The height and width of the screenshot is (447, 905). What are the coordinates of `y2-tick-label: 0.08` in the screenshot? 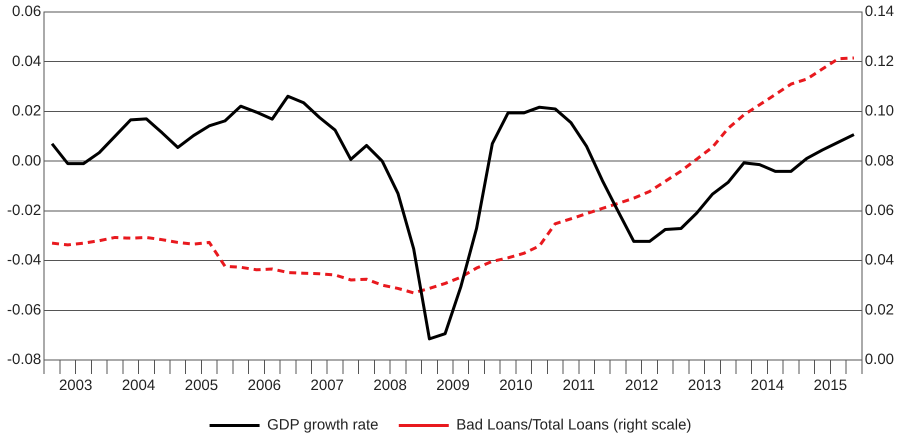 It's located at (879, 161).